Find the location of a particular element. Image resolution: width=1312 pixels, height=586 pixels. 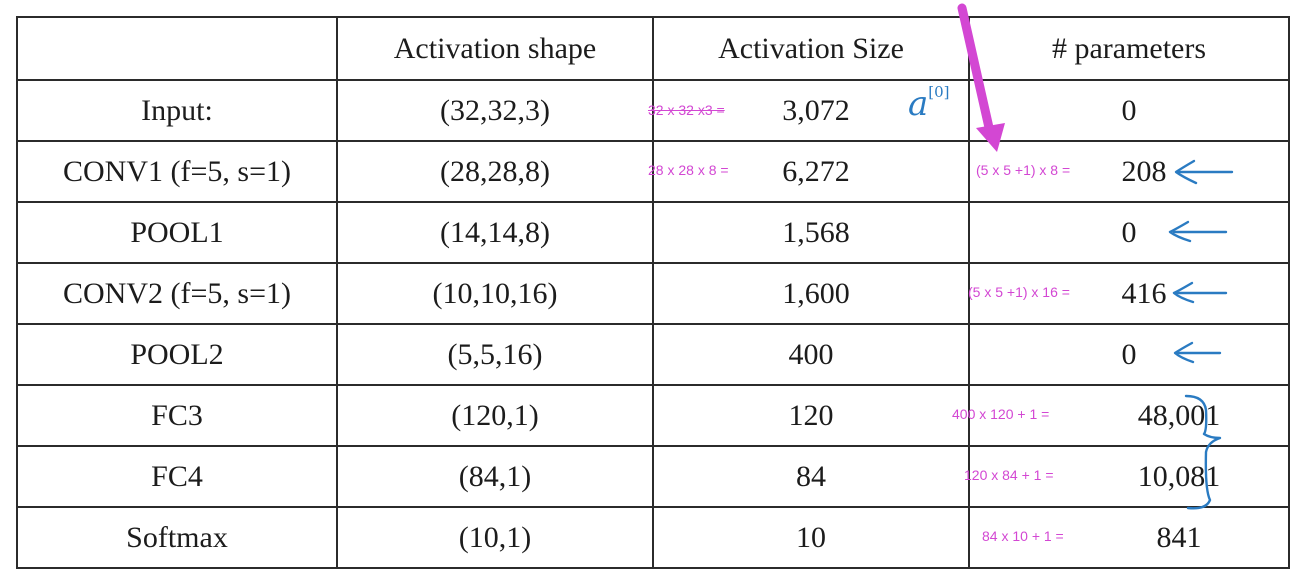

size-cell: 400 is located at coordinates (811, 354).